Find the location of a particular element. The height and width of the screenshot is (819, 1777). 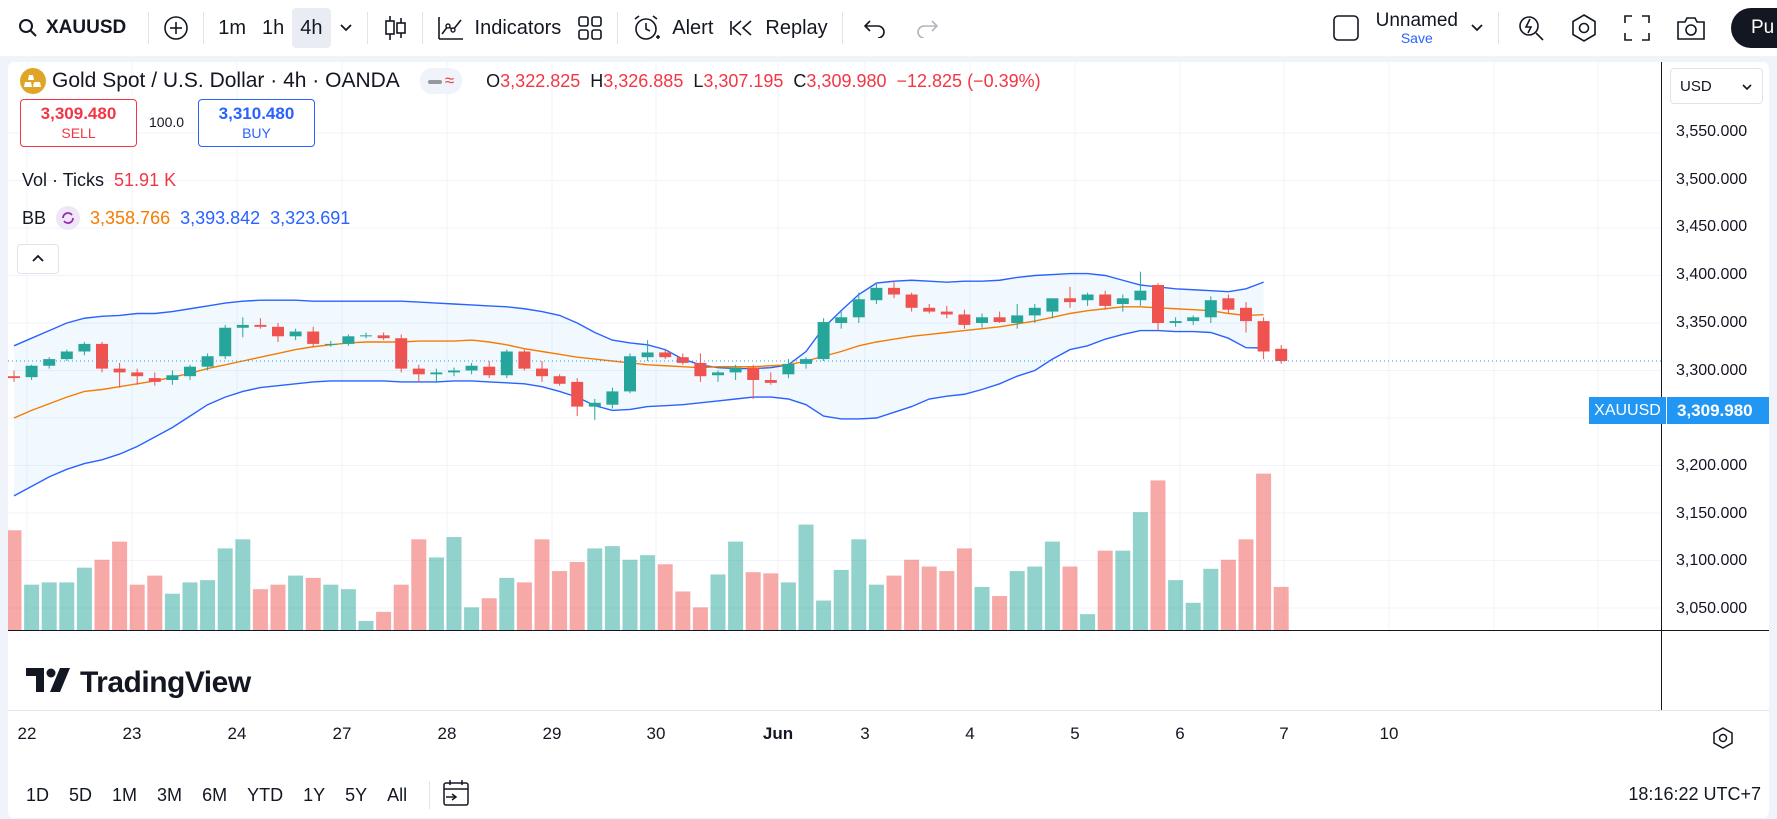

buy-button: 3,310.480 BUY is located at coordinates (256, 123).